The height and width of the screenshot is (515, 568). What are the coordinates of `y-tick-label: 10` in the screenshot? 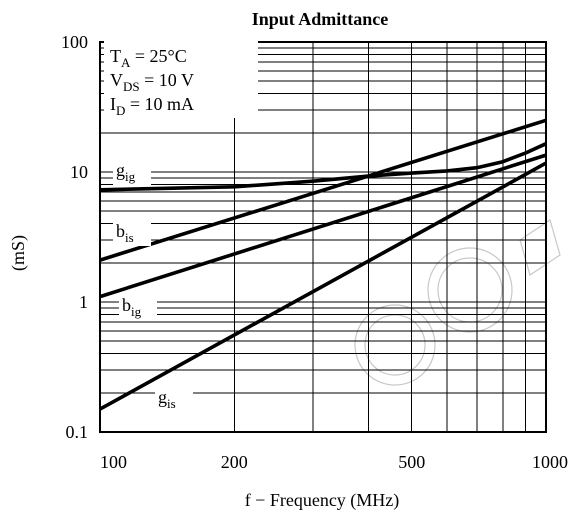 It's located at (79, 172).